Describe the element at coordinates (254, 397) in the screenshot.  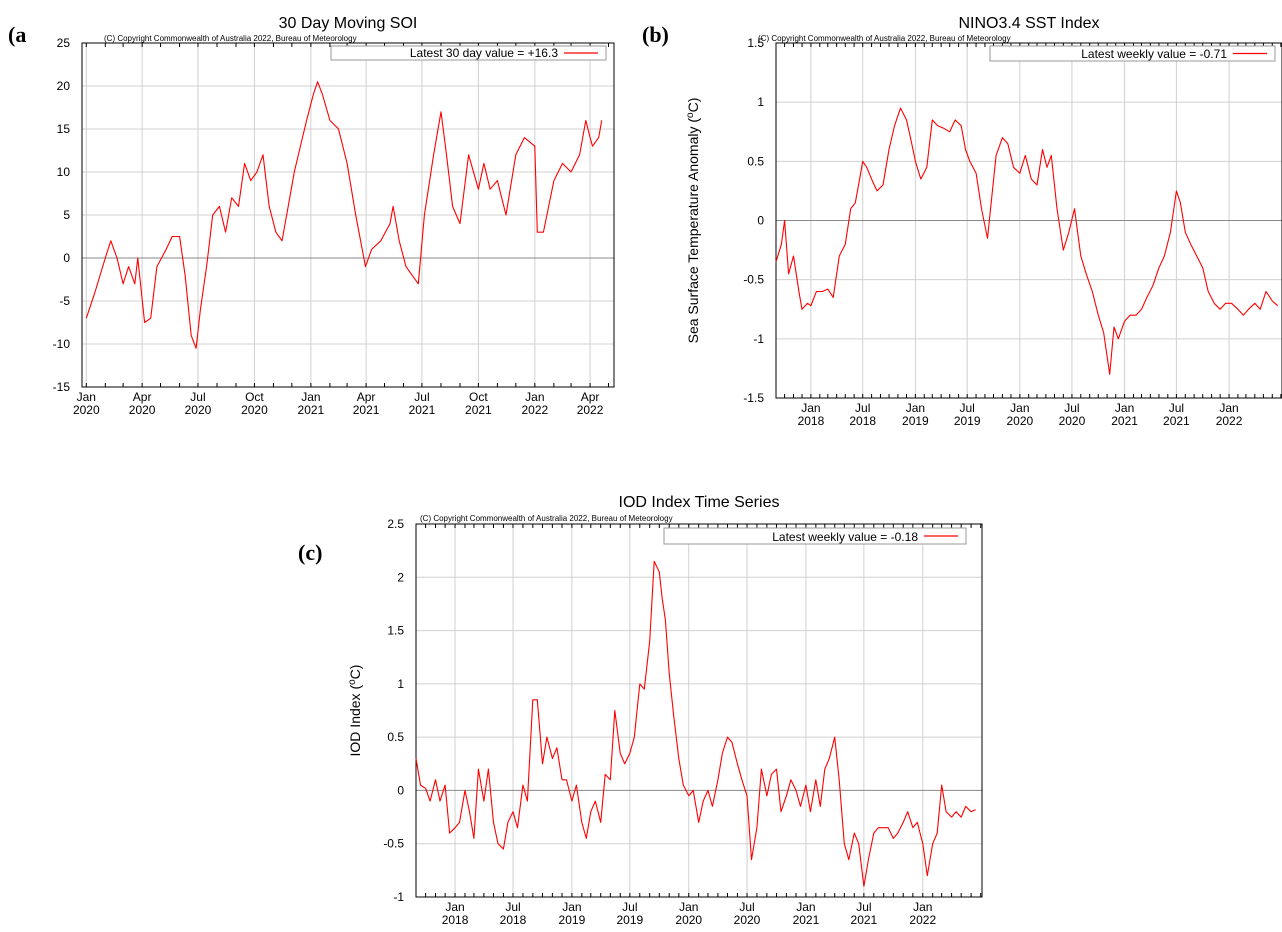
I see `x-tick-label: Oct` at that location.